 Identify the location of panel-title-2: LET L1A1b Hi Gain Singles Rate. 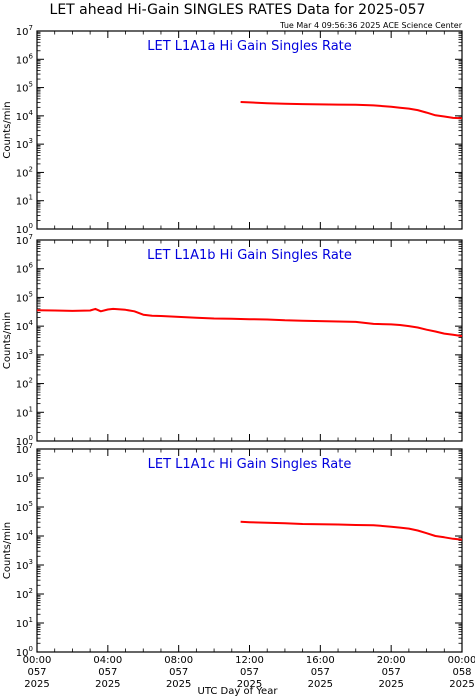
(249, 255).